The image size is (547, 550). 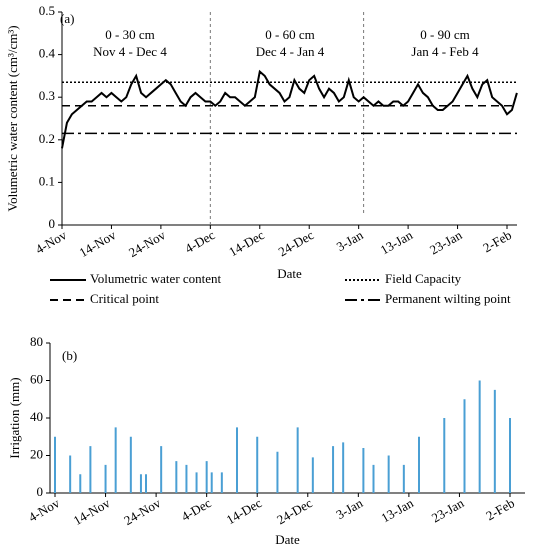 What do you see at coordinates (129, 34) in the screenshot?
I see `zone-depth: 0 - 30 cm` at bounding box center [129, 34].